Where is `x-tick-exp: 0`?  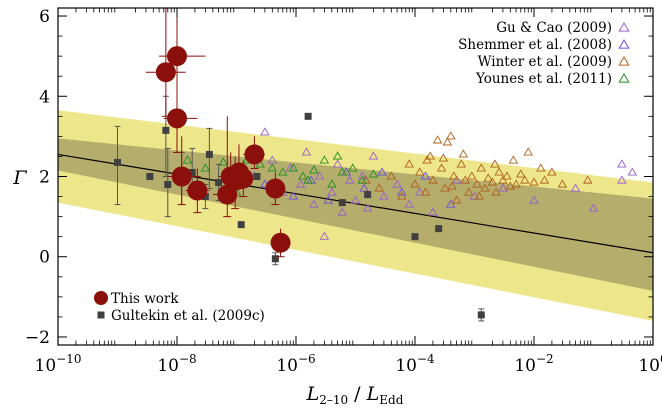 x-tick-exp: 0 is located at coordinates (661, 359).